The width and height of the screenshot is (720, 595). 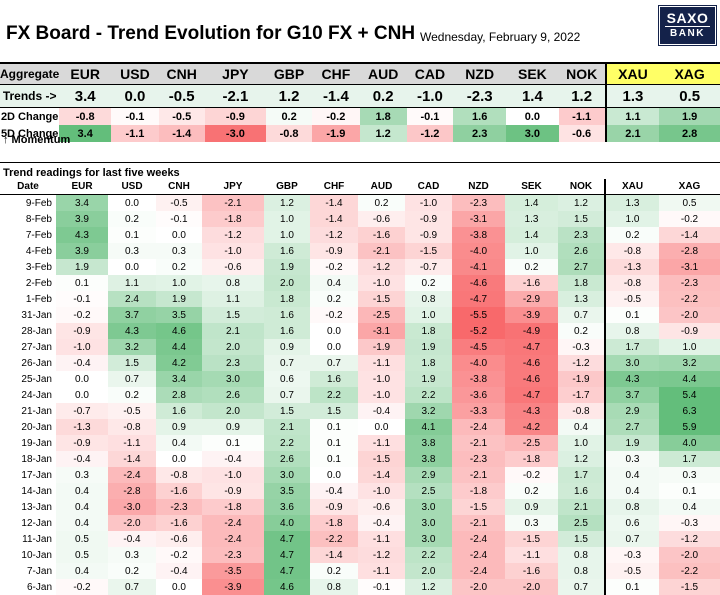 I want to click on aggregate-cell: -1.2, so click(x=430, y=133).